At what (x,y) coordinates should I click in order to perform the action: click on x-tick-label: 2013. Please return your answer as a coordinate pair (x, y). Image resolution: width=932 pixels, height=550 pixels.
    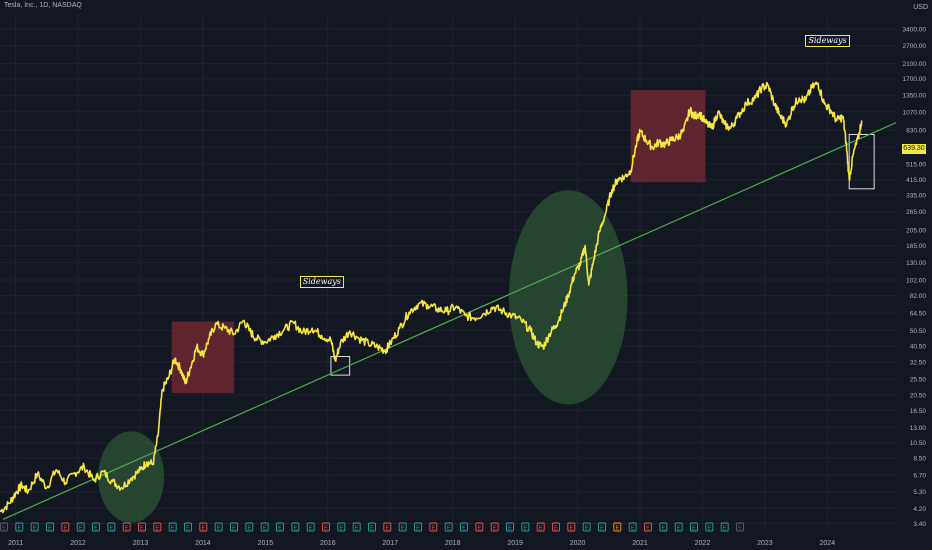
    Looking at the image, I should click on (141, 543).